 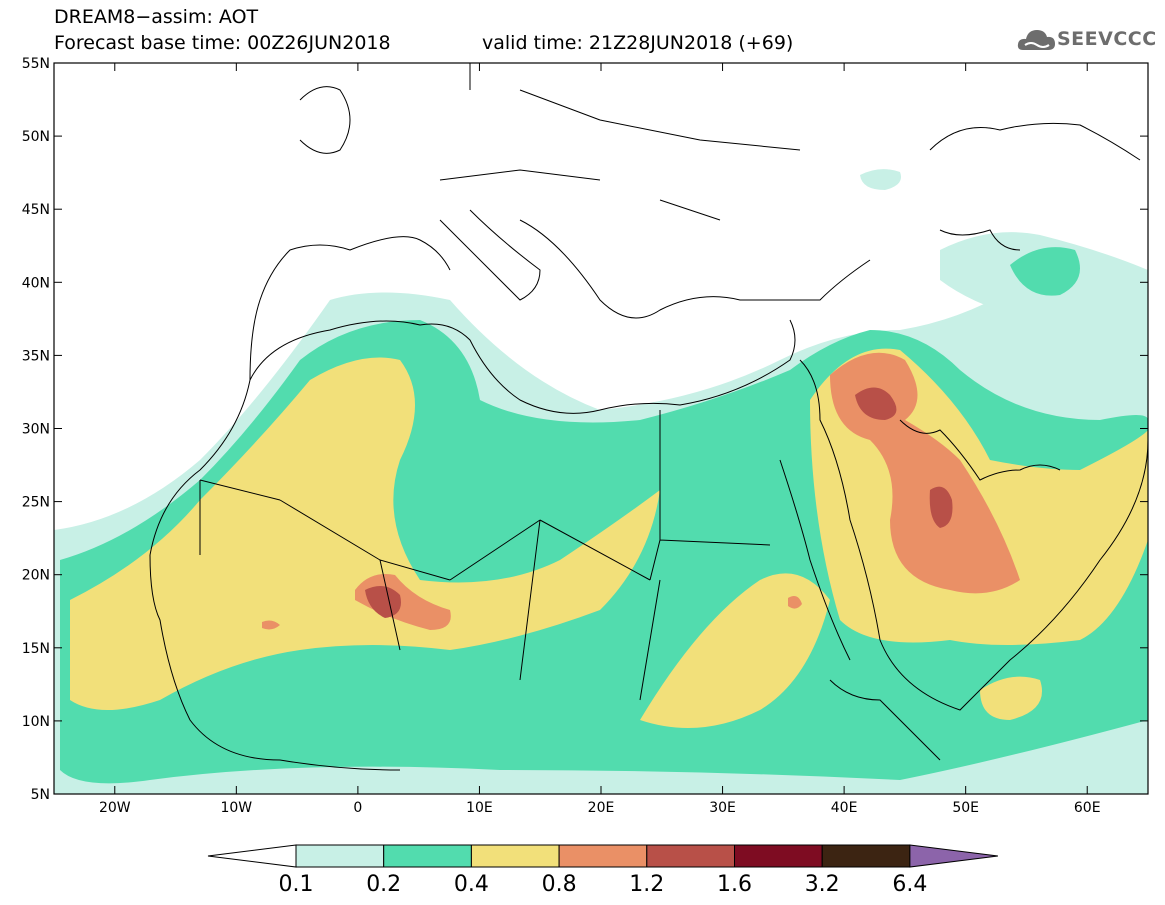 What do you see at coordinates (36, 356) in the screenshot?
I see `lat-tick-label: 35N` at bounding box center [36, 356].